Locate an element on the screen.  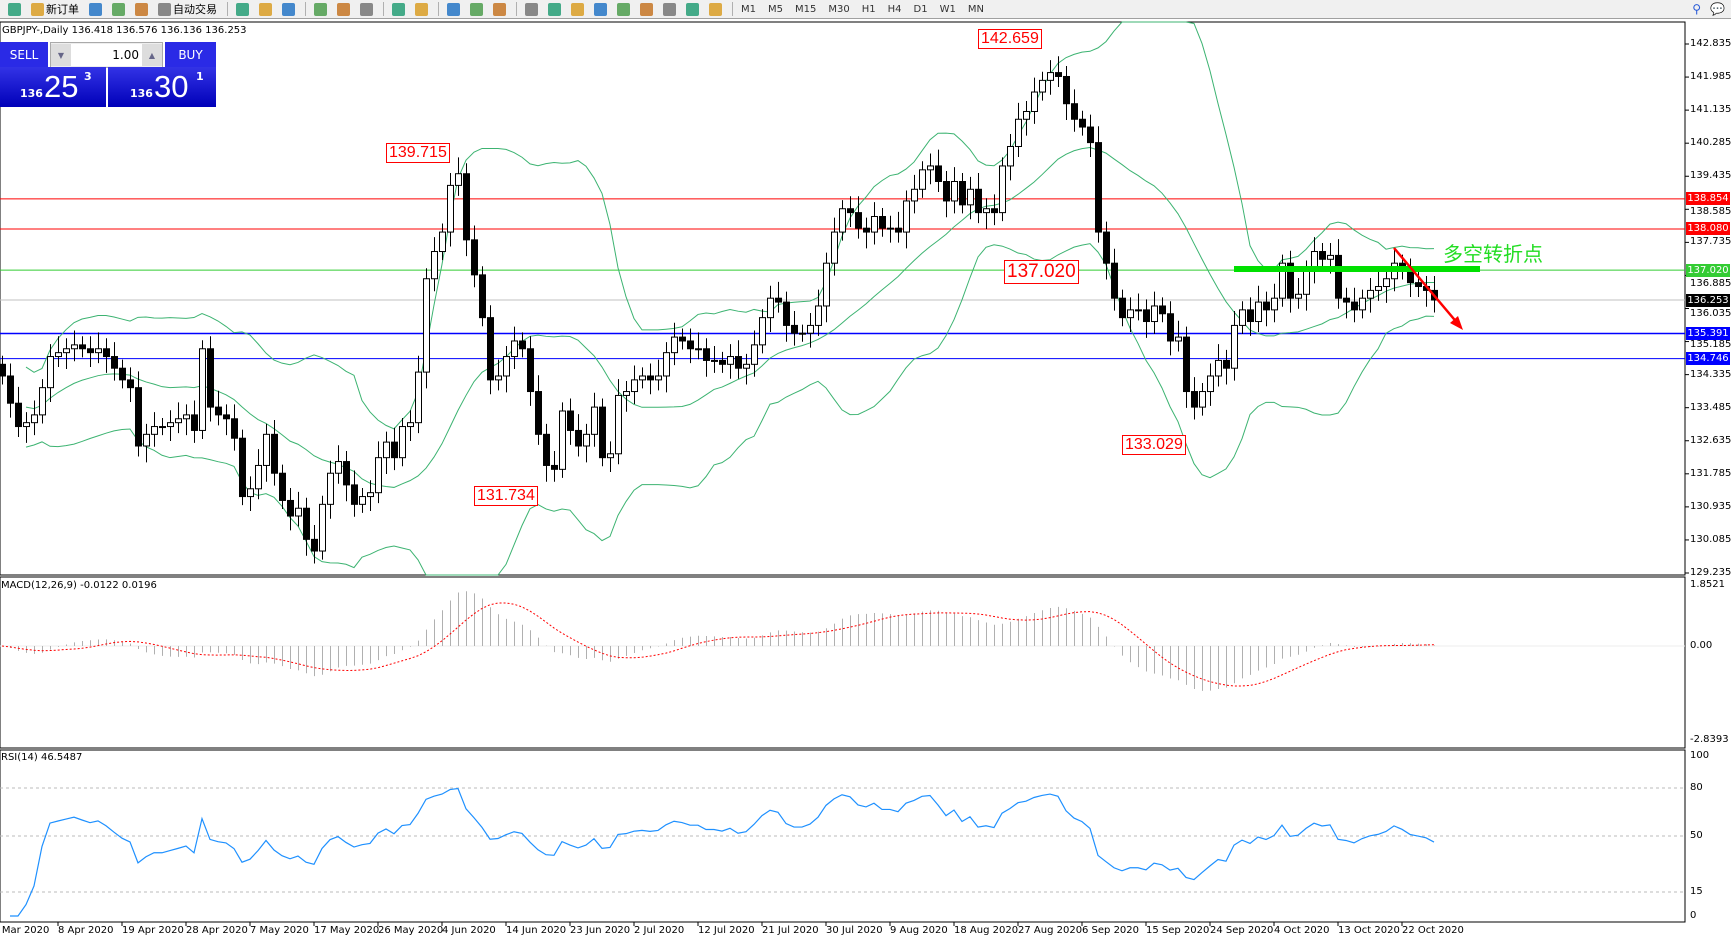
toolbar-separator is located at coordinates (732, 9).